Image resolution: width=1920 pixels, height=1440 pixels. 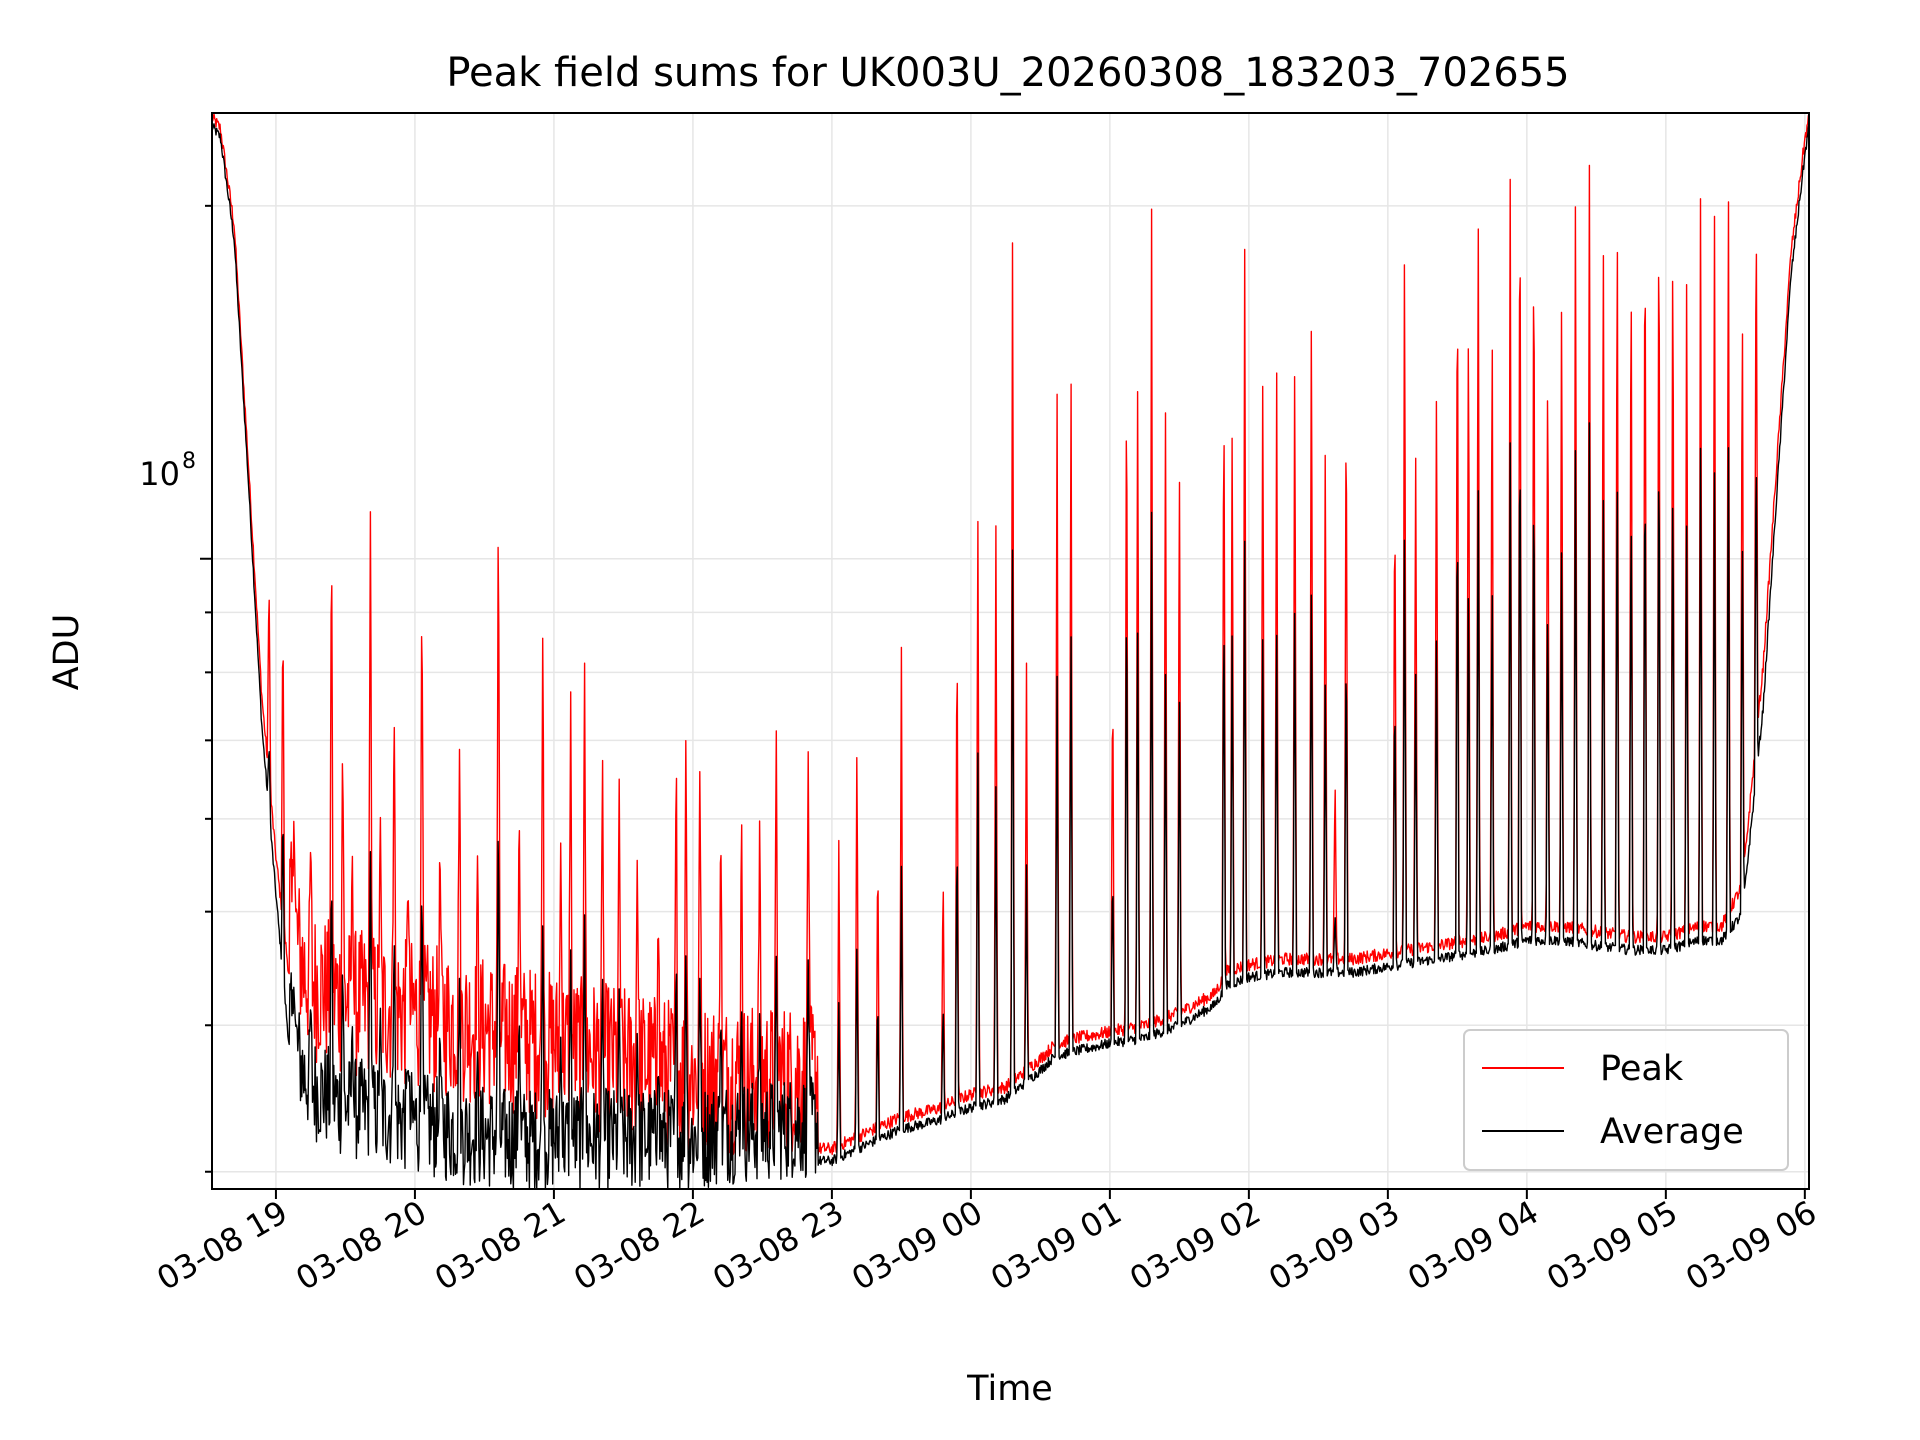 What do you see at coordinates (189, 461) in the screenshot?
I see `y-tick-label-exponent: 8` at bounding box center [189, 461].